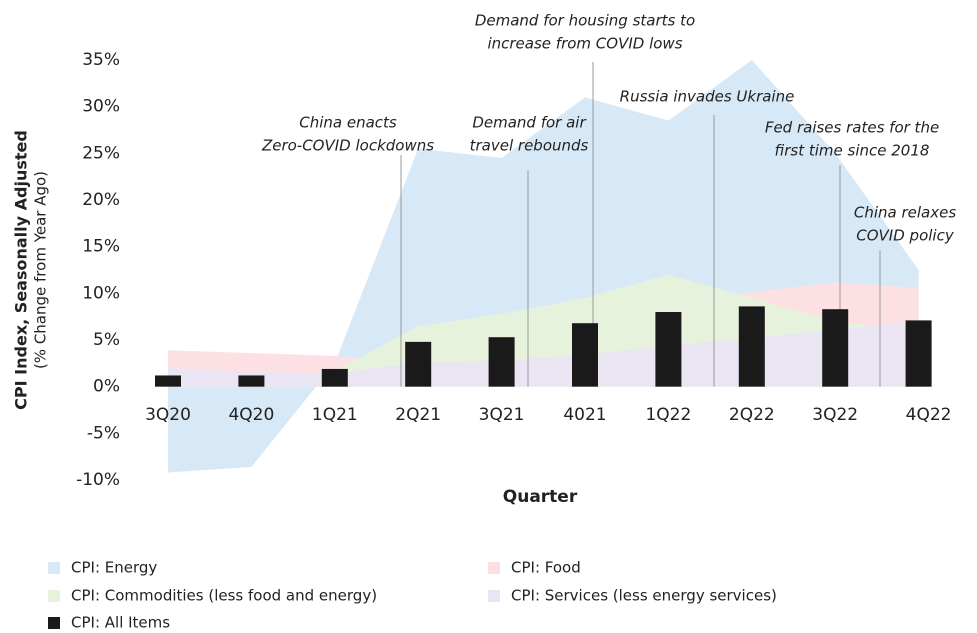 The height and width of the screenshot is (633, 977). What do you see at coordinates (251, 415) in the screenshot?
I see `x-tick-label: 4Q20` at bounding box center [251, 415].